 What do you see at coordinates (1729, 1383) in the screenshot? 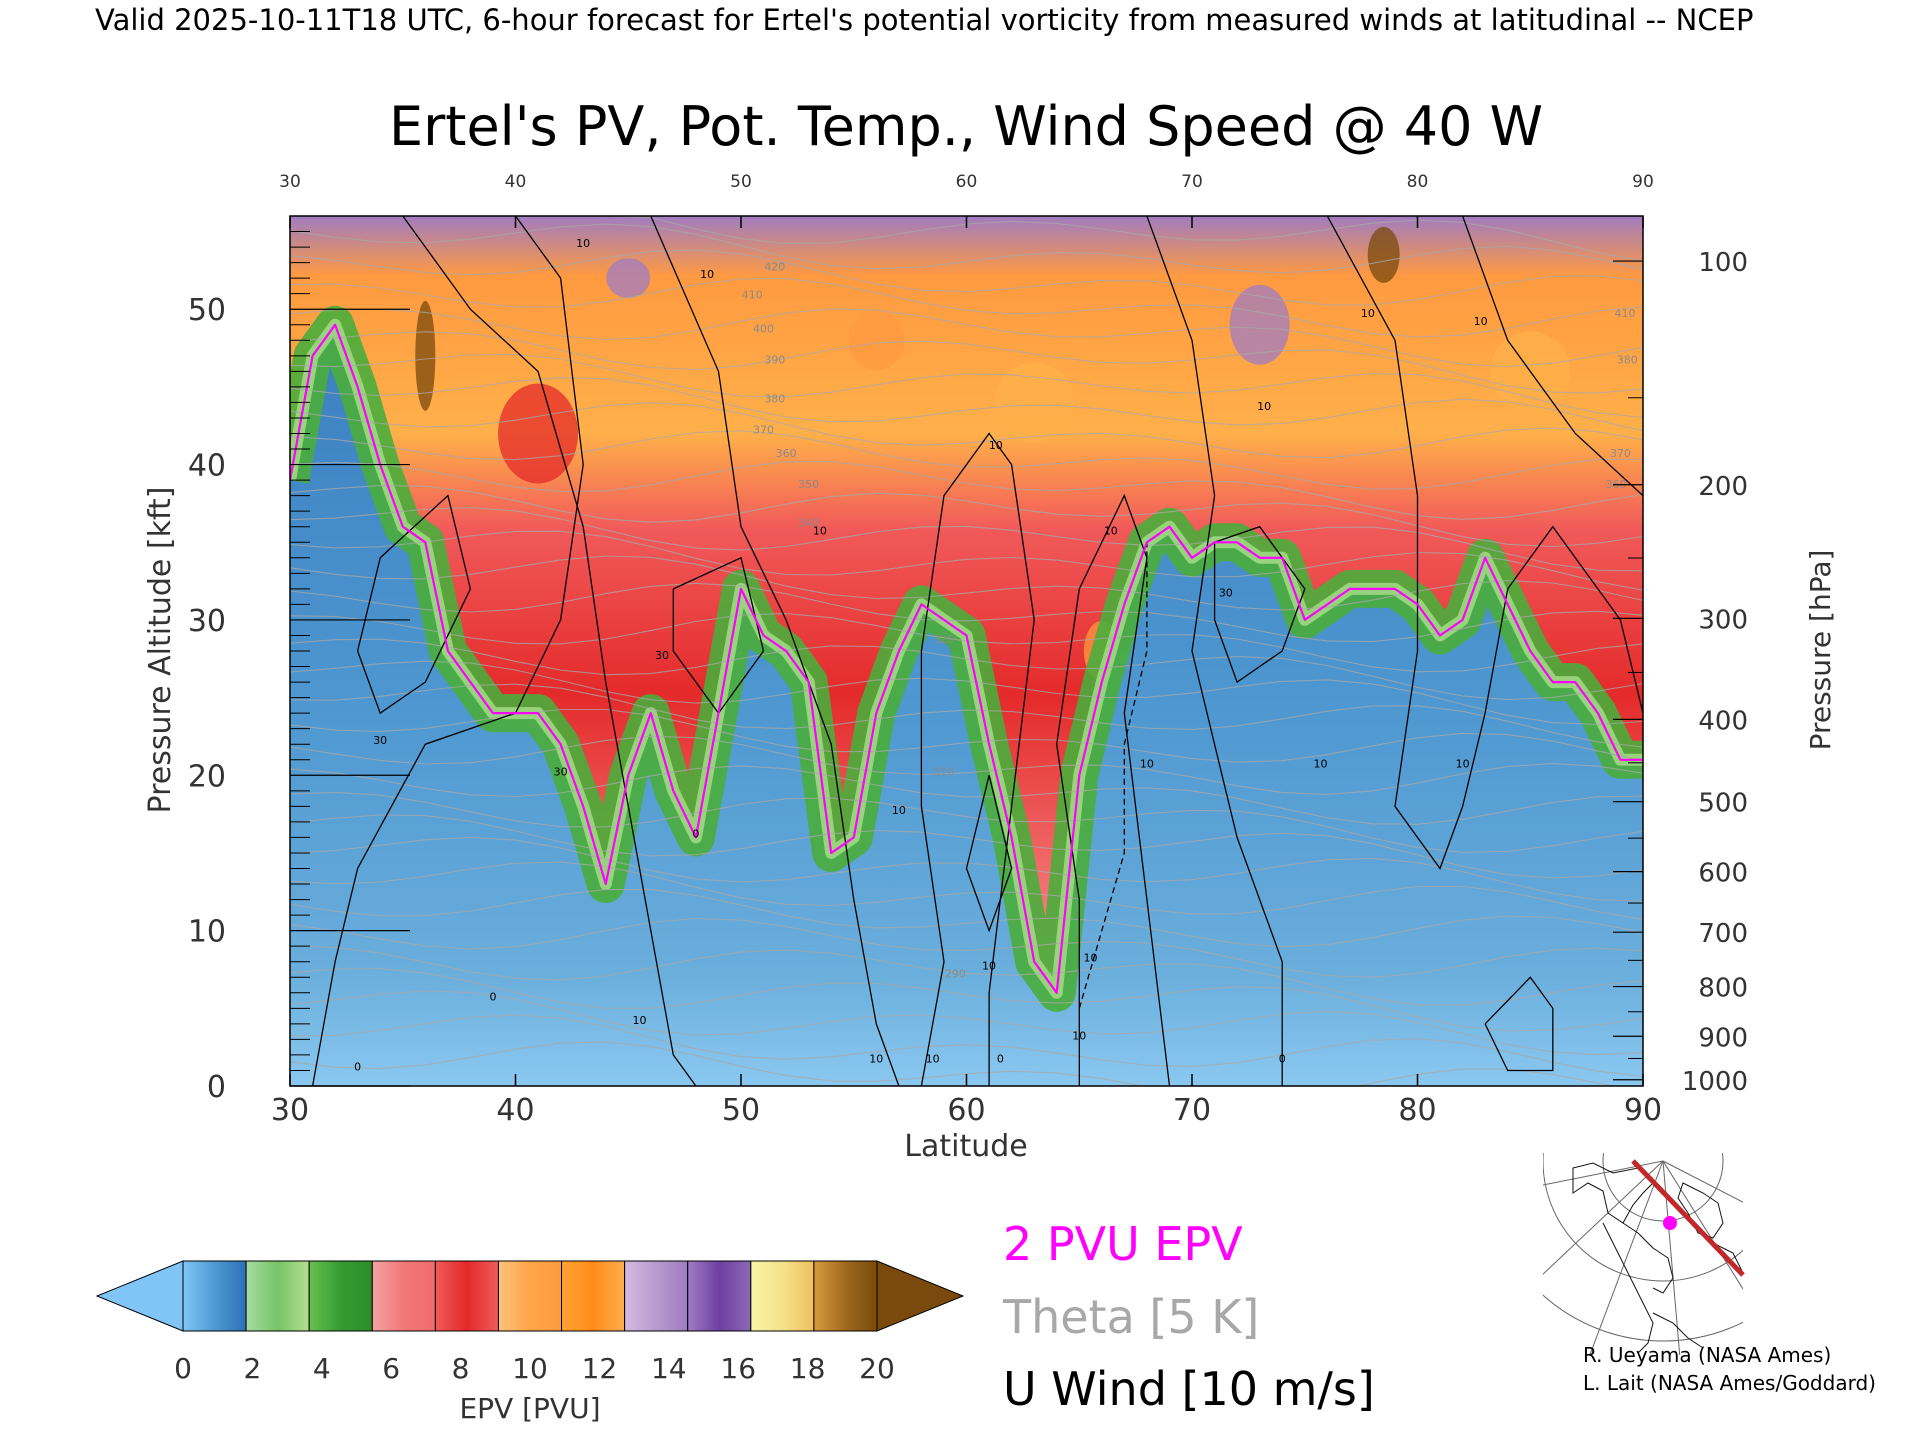
I see `credit-line-2: L. Lait (NASA Ames/Goddard)` at bounding box center [1729, 1383].